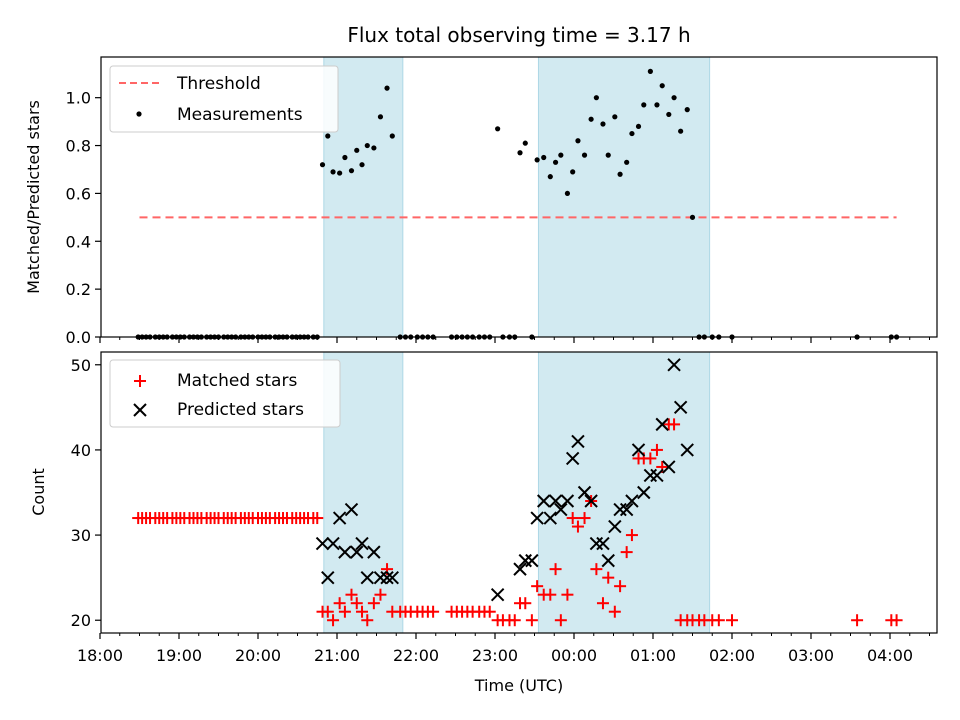  Describe the element at coordinates (100, 655) in the screenshot. I see `x-tick-label: 18:00` at that location.